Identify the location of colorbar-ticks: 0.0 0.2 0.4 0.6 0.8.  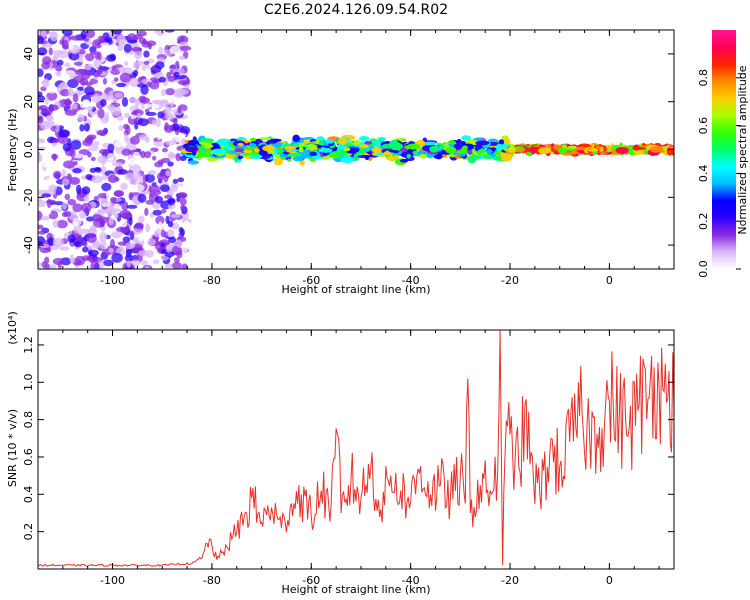
(719, 173).